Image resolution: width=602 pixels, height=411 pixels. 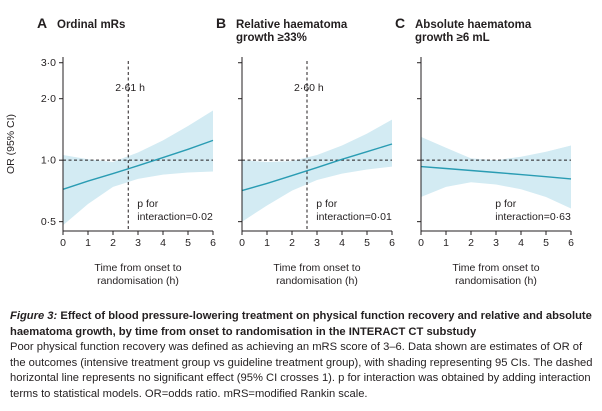 What do you see at coordinates (354, 217) in the screenshot?
I see `p-interaction-label: interaction=0·01` at bounding box center [354, 217].